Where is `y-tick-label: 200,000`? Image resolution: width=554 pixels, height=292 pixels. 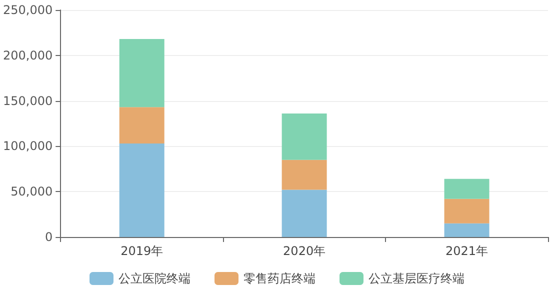 y-tick-label: 200,000 is located at coordinates (28, 55).